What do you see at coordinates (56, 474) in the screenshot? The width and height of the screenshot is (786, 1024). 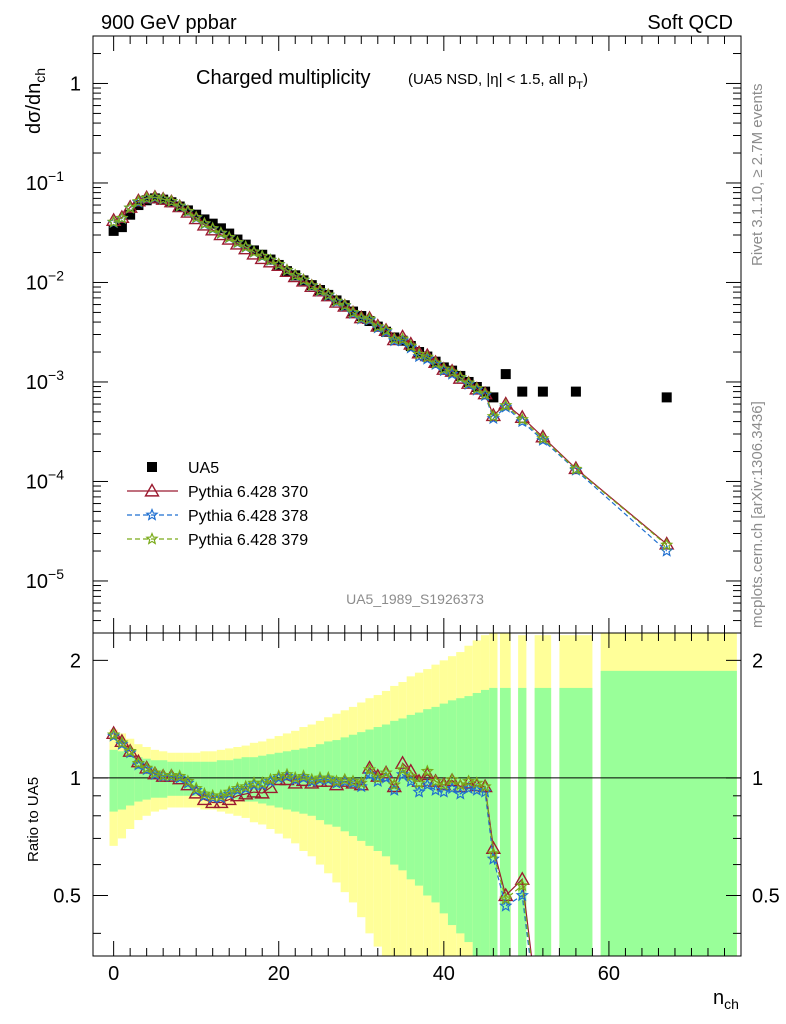 I see `y-tick-label-exponent: −4` at bounding box center [56, 474].